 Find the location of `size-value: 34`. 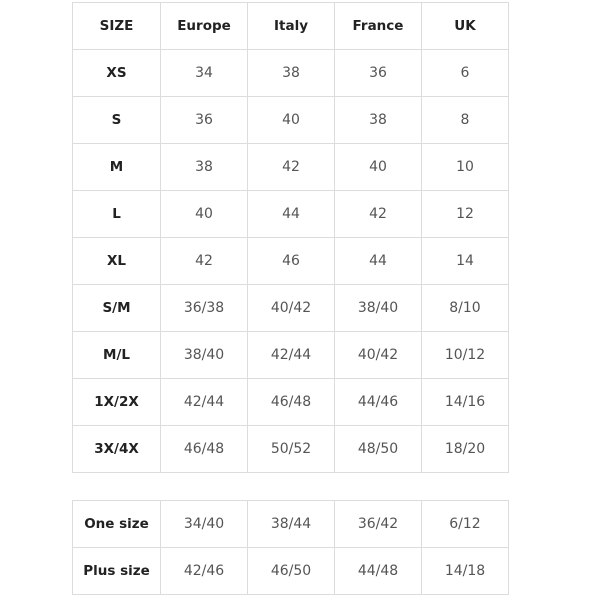

size-value: 34 is located at coordinates (204, 73).